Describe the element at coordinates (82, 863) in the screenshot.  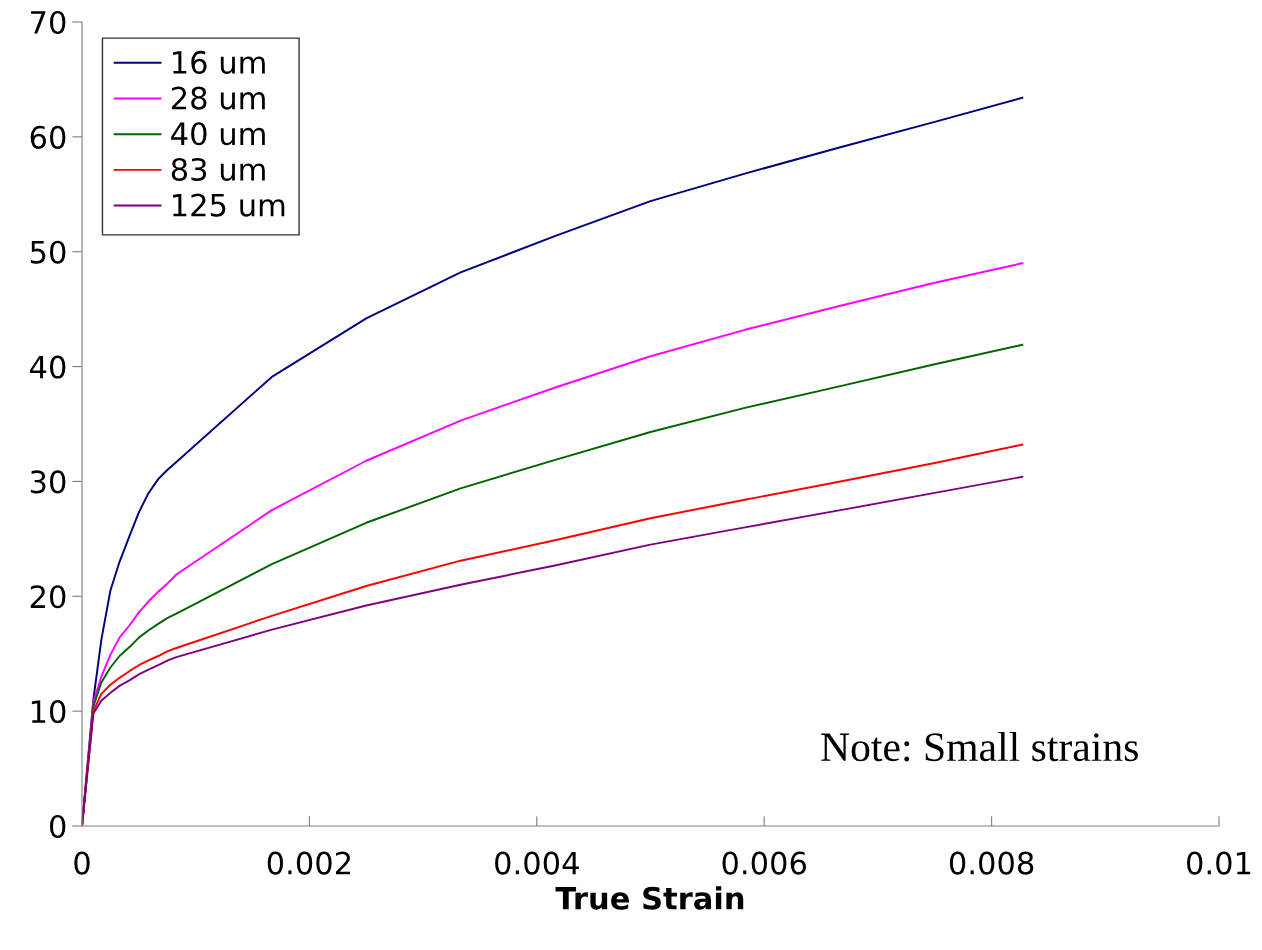
I see `x-tick-label: 0` at that location.